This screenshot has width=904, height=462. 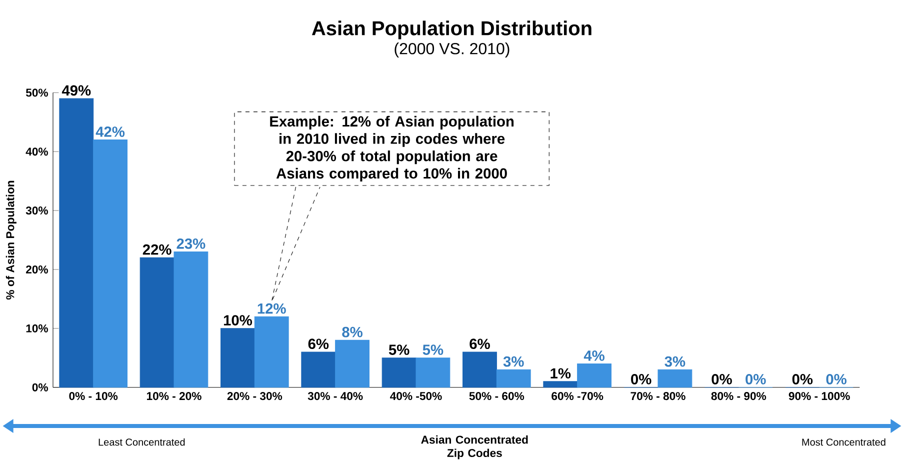 I want to click on y-tick-label: 50%, so click(x=37, y=92).